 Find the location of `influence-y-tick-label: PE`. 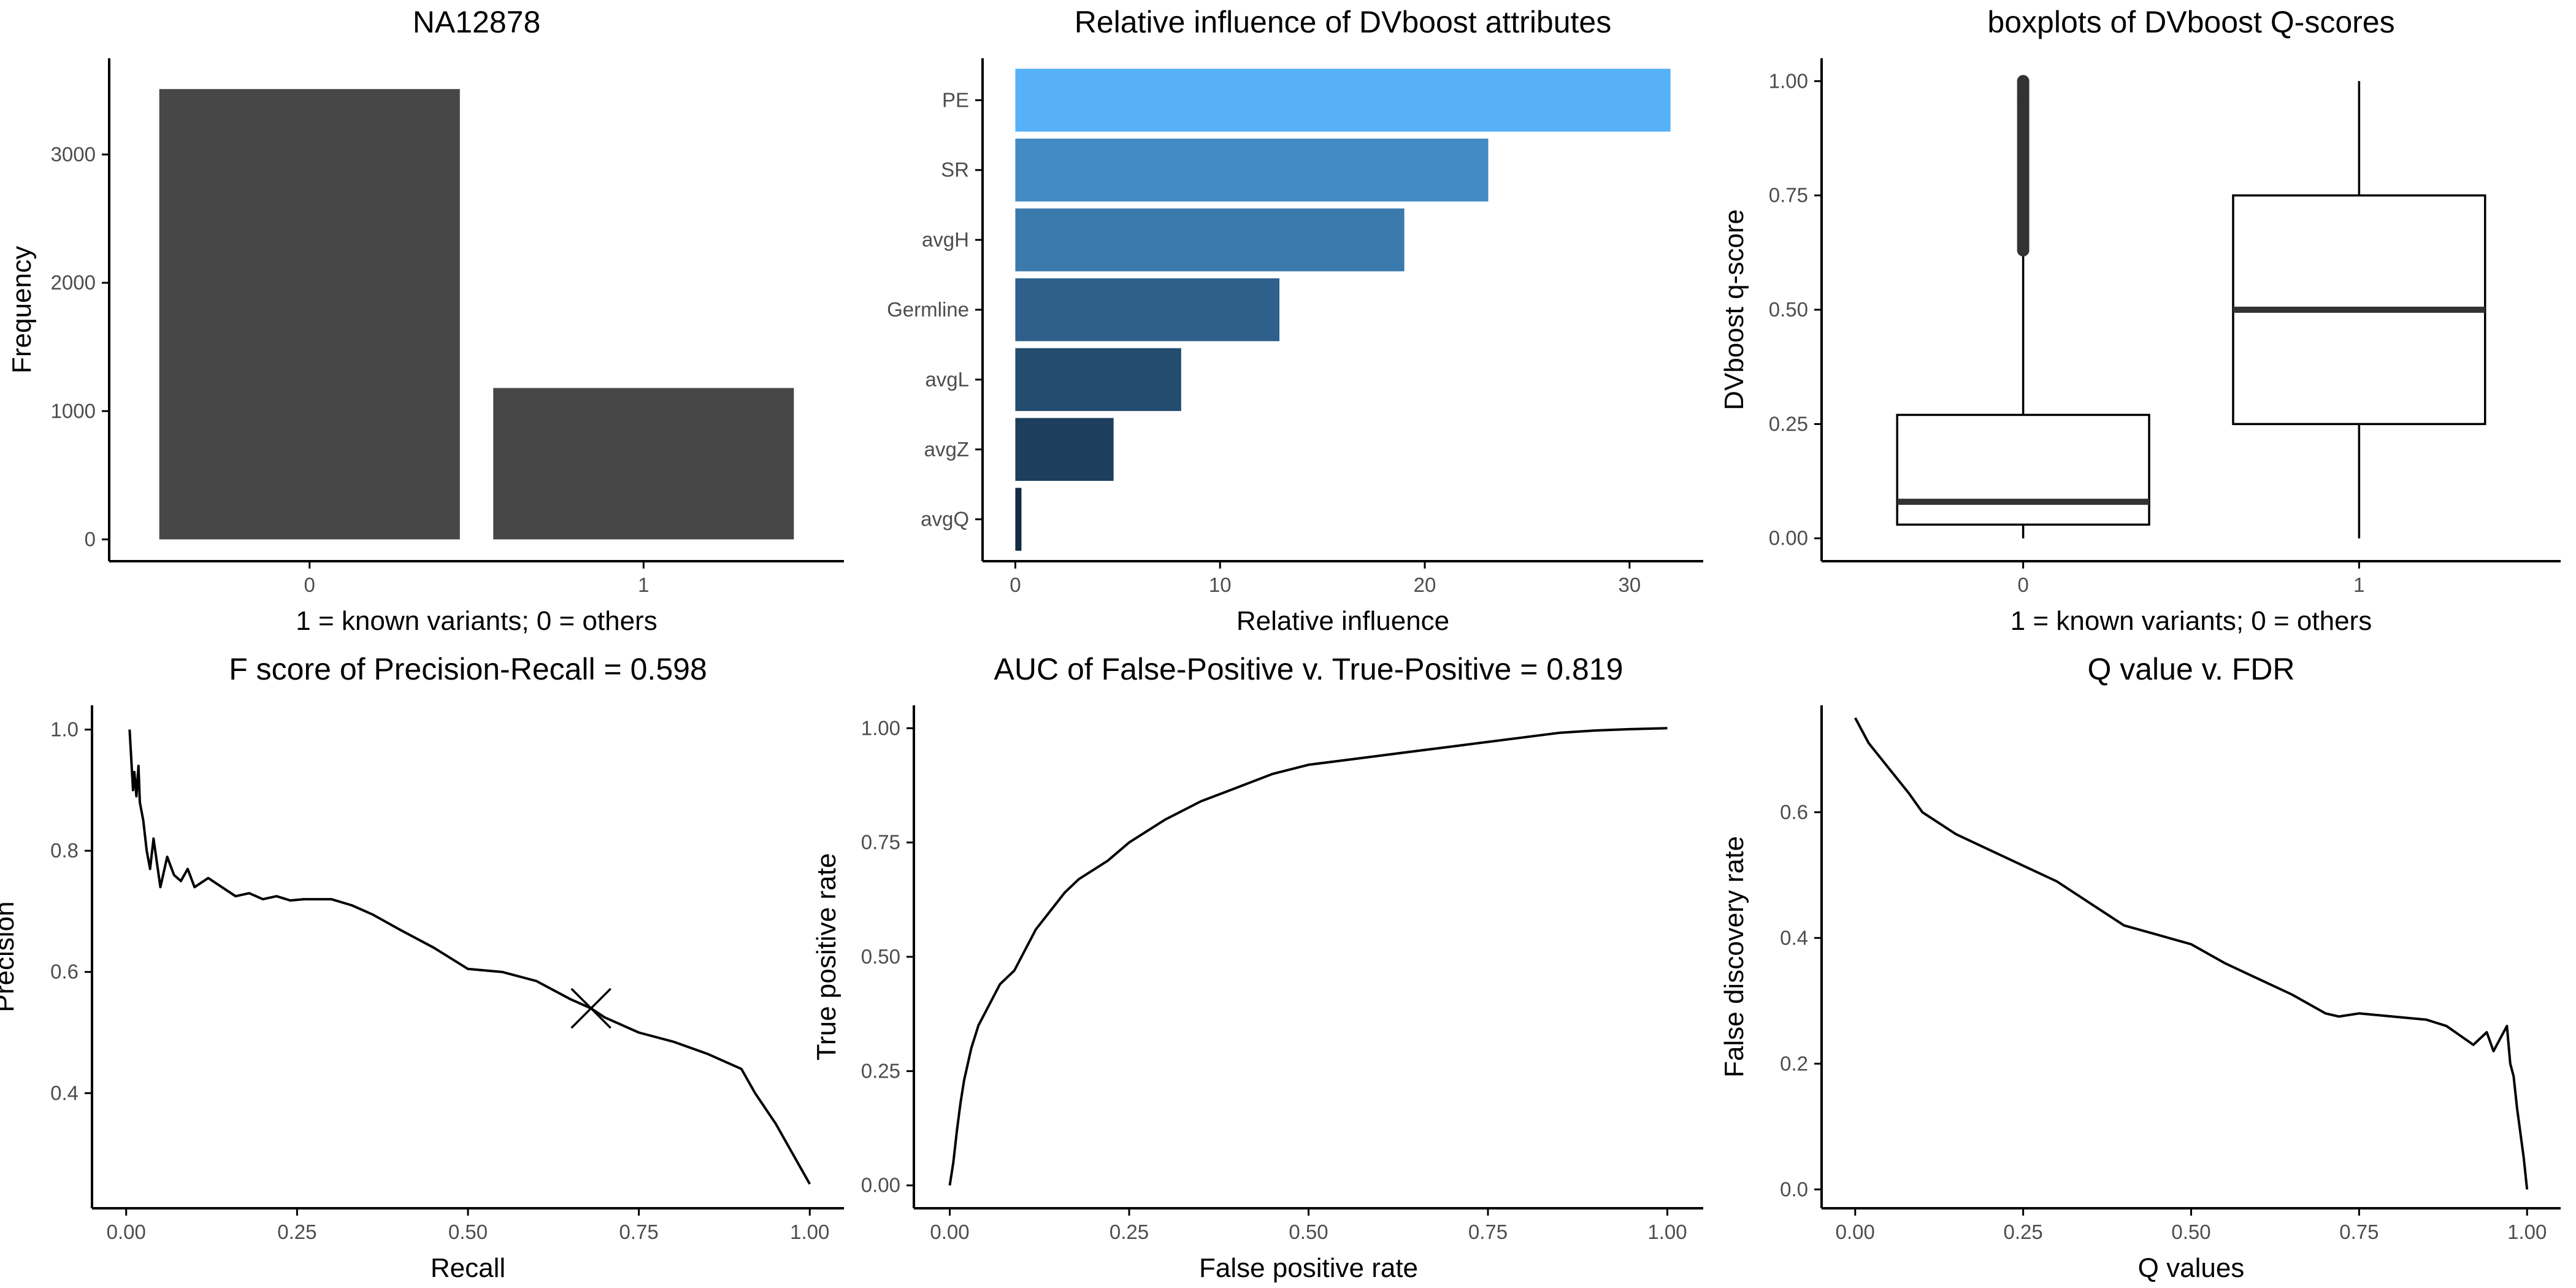

influence-y-tick-label: PE is located at coordinates (955, 99).